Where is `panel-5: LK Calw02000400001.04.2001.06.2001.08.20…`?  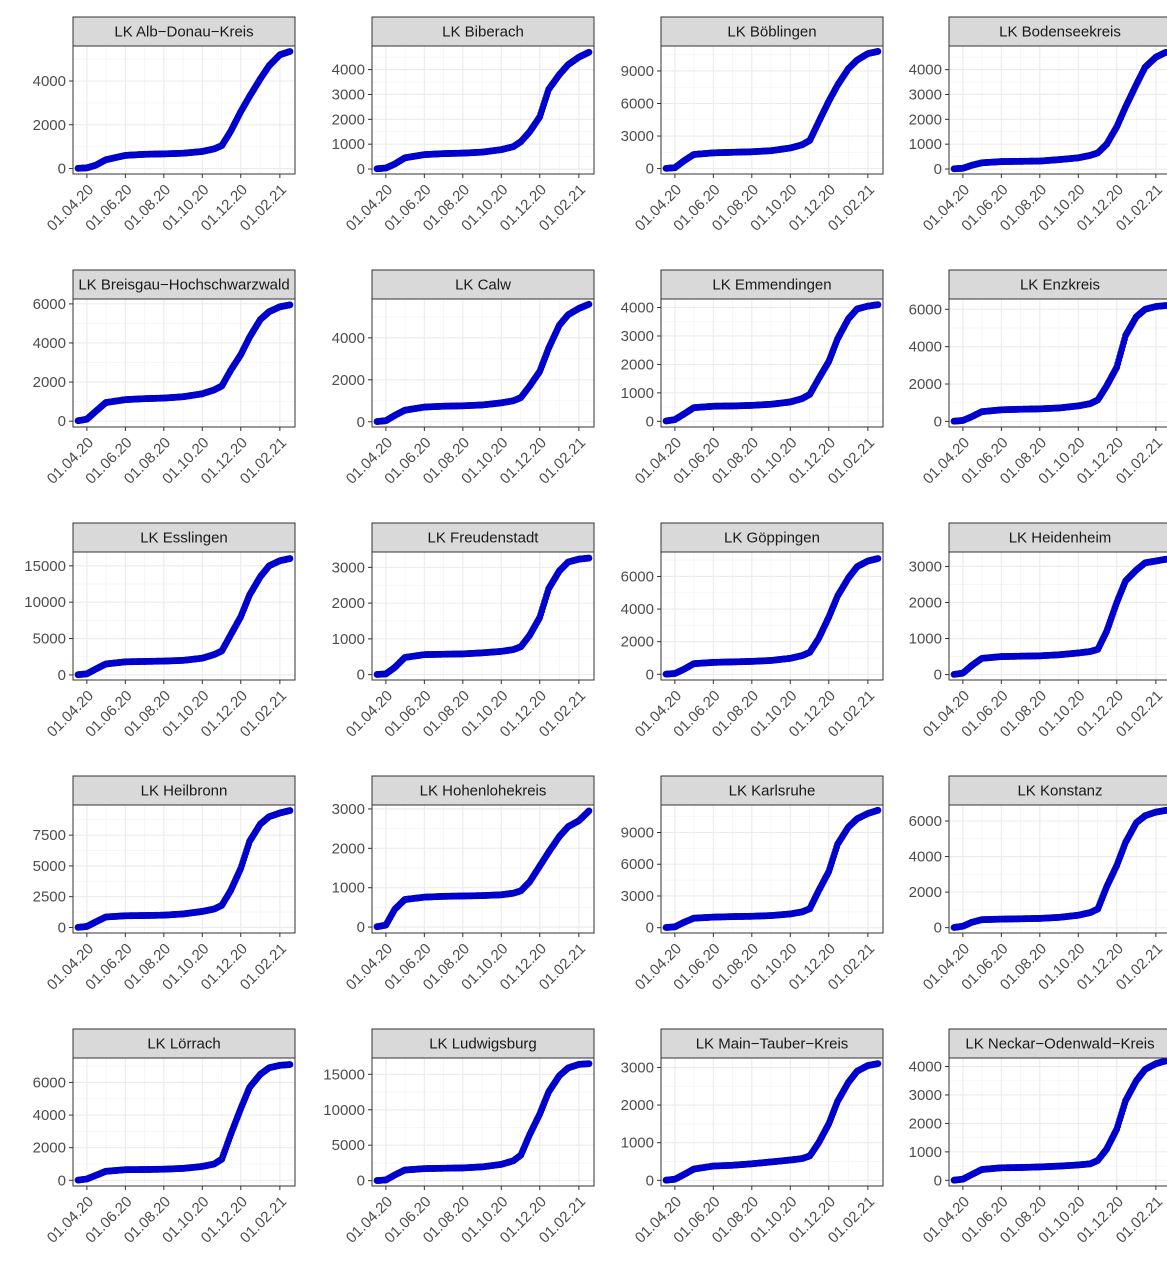 panel-5: LK Calw02000400001.04.2001.06.2001.08.20… is located at coordinates (463, 379).